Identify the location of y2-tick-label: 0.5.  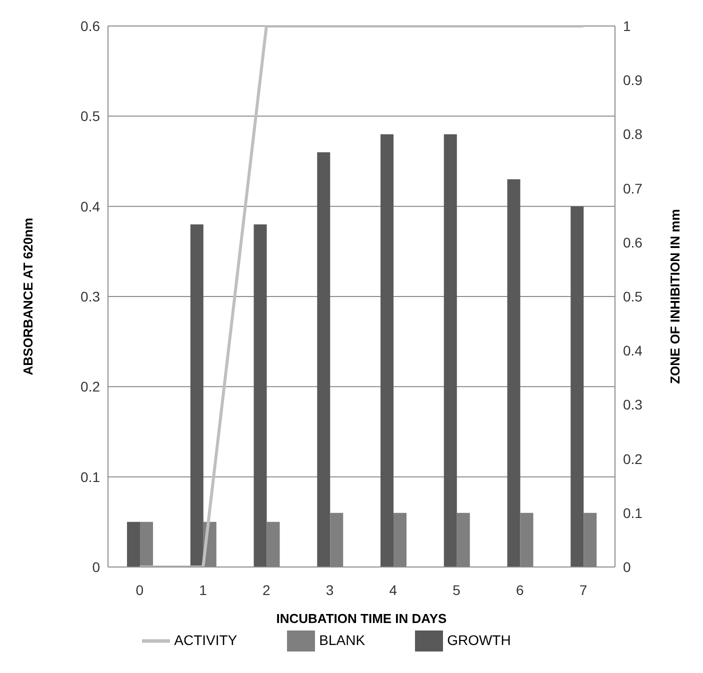
(633, 296).